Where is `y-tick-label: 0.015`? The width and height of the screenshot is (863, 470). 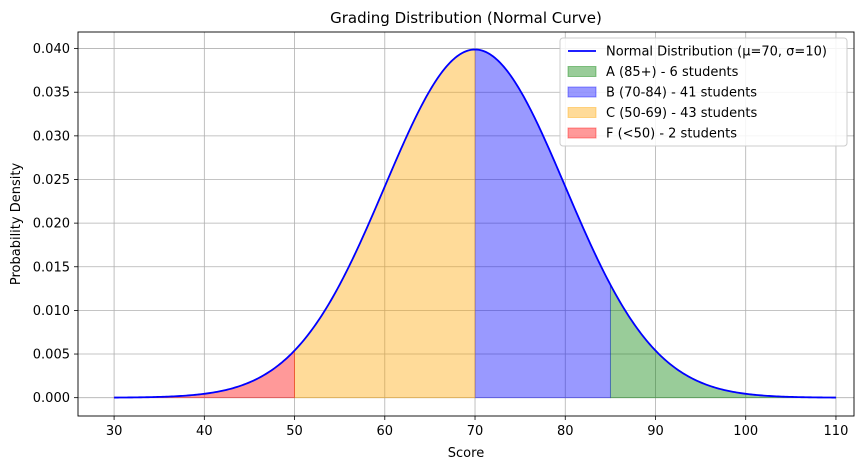
y-tick-label: 0.015 is located at coordinates (51, 267).